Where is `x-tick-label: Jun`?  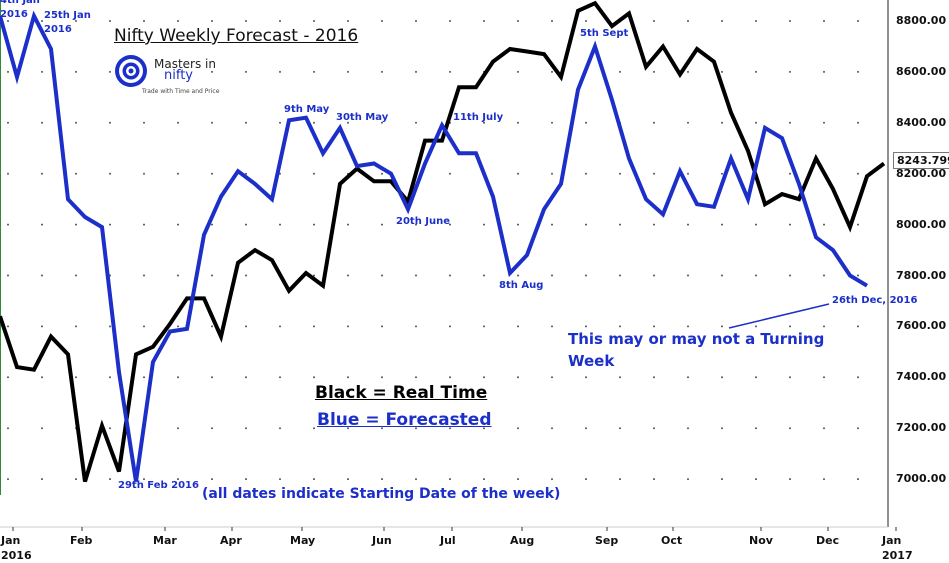
x-tick-label: Jun is located at coordinates (382, 540).